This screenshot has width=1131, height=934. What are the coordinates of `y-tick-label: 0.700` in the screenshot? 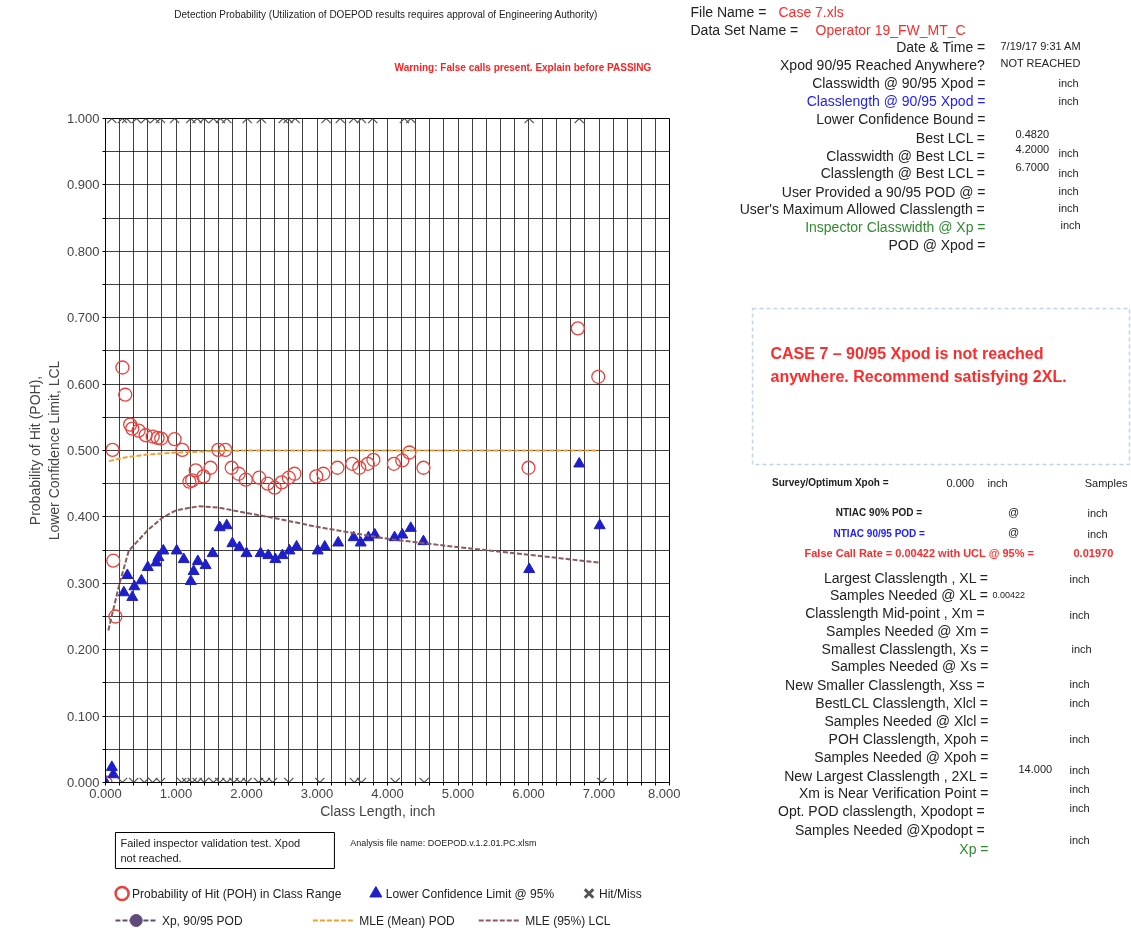 It's located at (83, 318).